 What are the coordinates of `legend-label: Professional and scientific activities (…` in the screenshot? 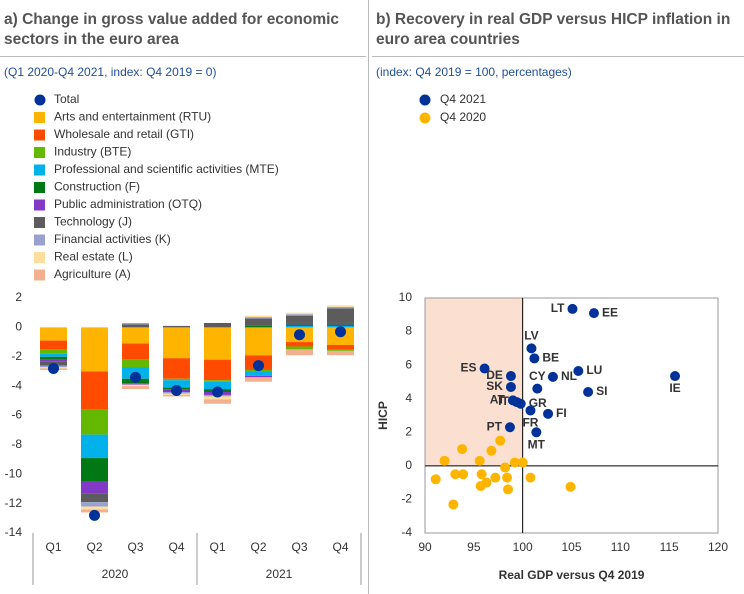 It's located at (166, 169).